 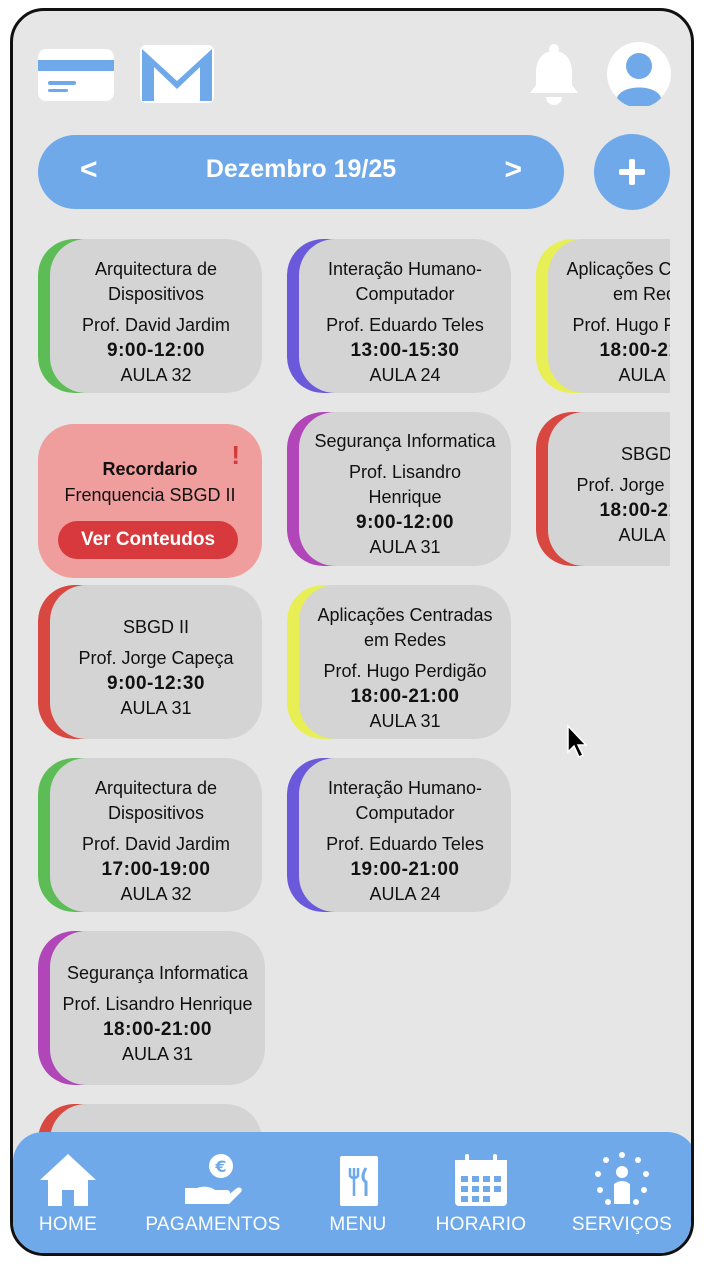 What do you see at coordinates (150, 469) in the screenshot?
I see `reminder-title: Recordario` at bounding box center [150, 469].